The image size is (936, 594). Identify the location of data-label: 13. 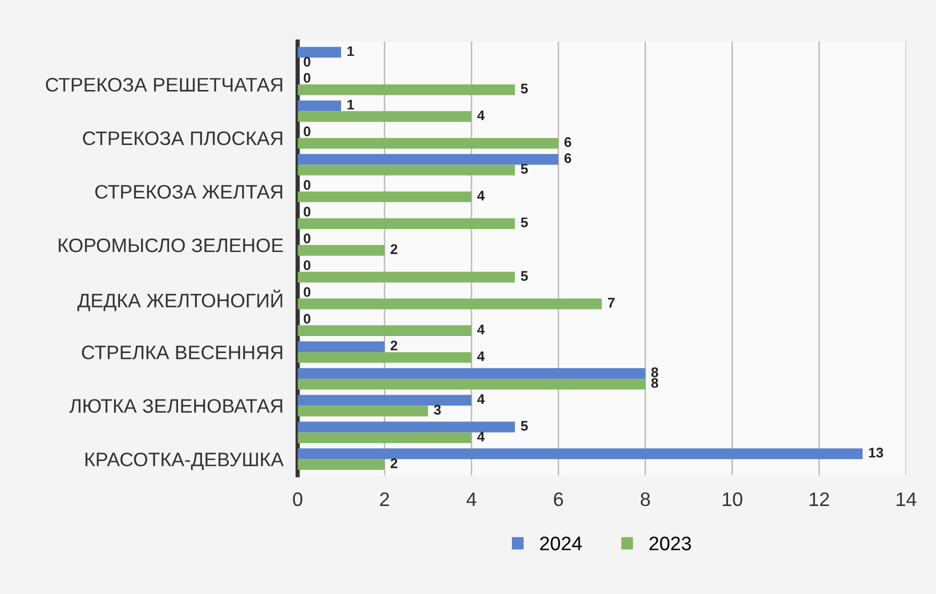
(876, 453).